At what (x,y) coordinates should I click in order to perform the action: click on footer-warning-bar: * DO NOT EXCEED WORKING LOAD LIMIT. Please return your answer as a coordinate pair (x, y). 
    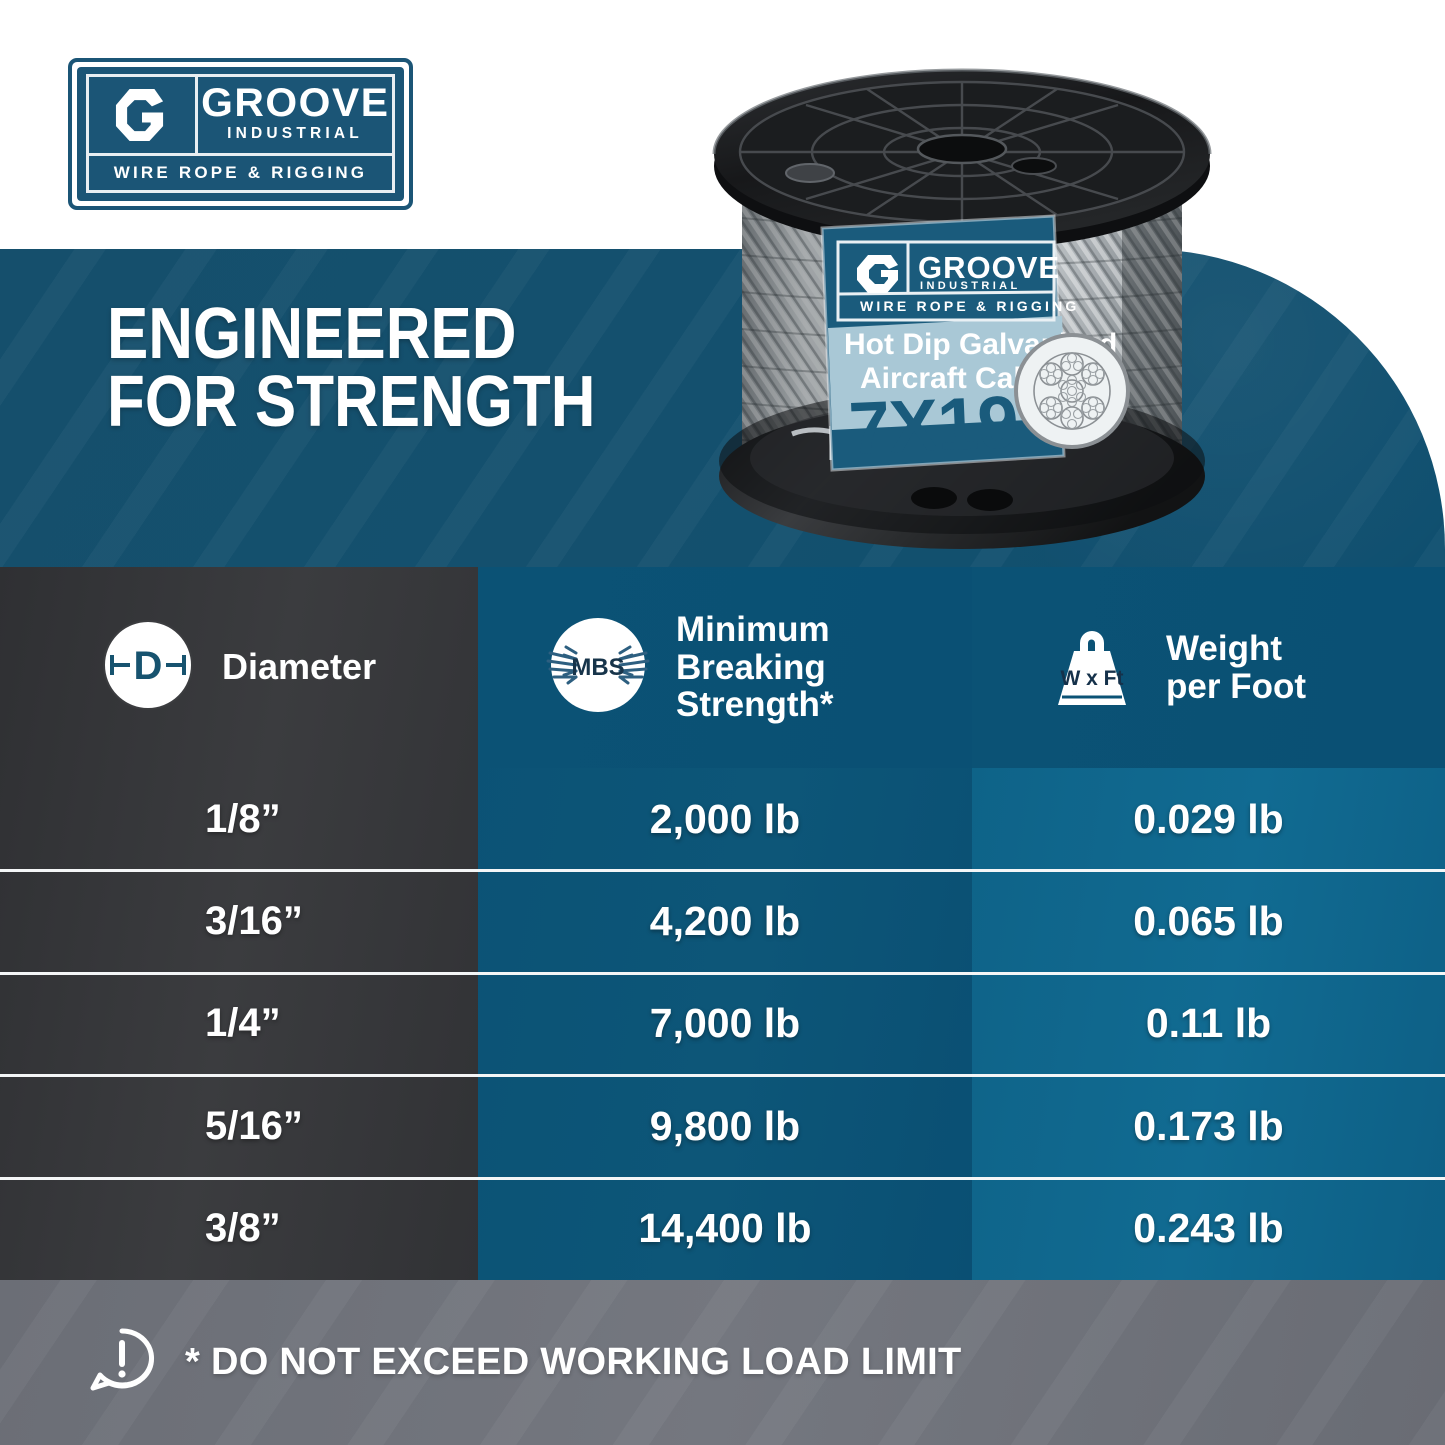
    Looking at the image, I should click on (722, 1362).